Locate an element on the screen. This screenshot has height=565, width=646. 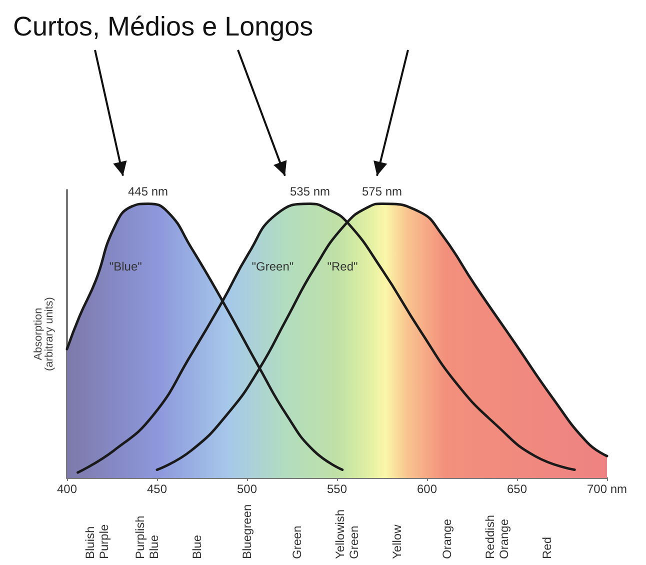
text: Purplish Blue is located at coordinates (147, 537).